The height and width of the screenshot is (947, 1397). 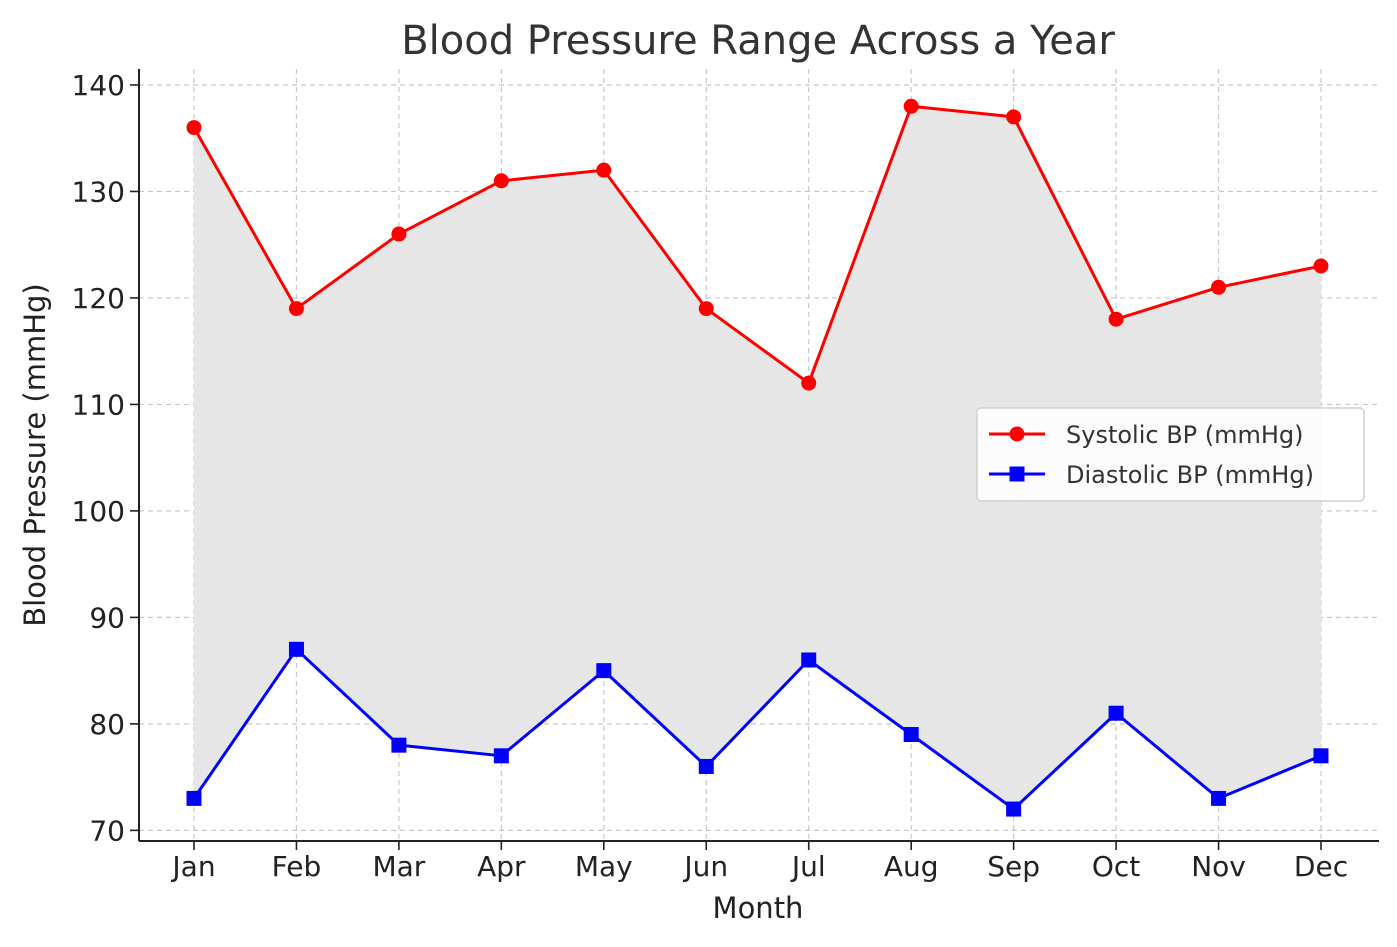 What do you see at coordinates (98, 511) in the screenshot?
I see `y-tick-label: 100` at bounding box center [98, 511].